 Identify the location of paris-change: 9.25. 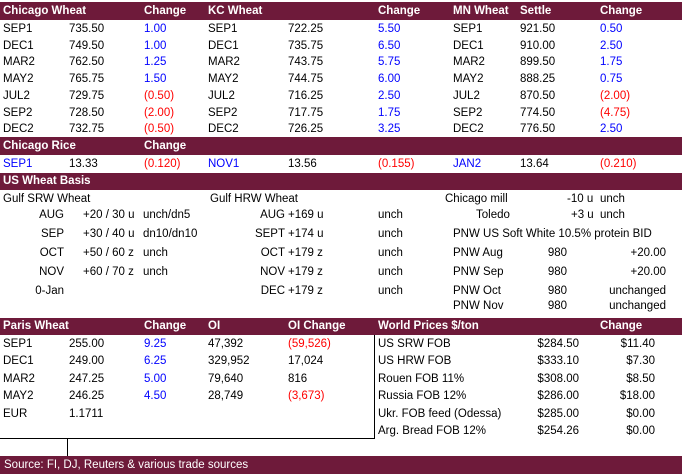
(155, 344).